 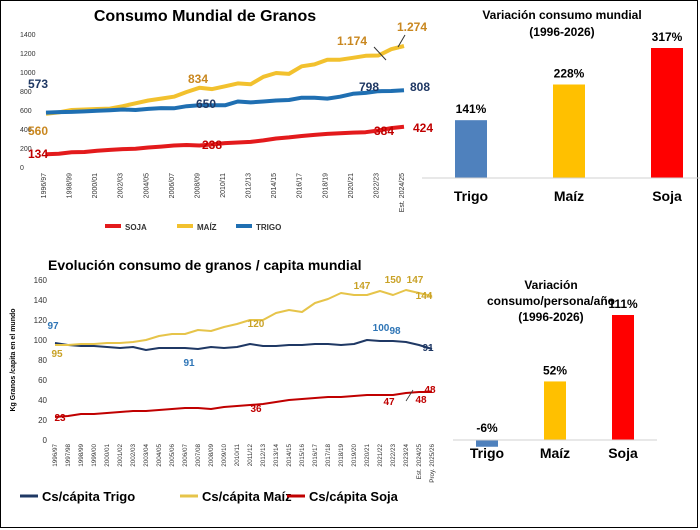 I want to click on chart2-title: Variación consumo mundial, so click(x=561, y=15).